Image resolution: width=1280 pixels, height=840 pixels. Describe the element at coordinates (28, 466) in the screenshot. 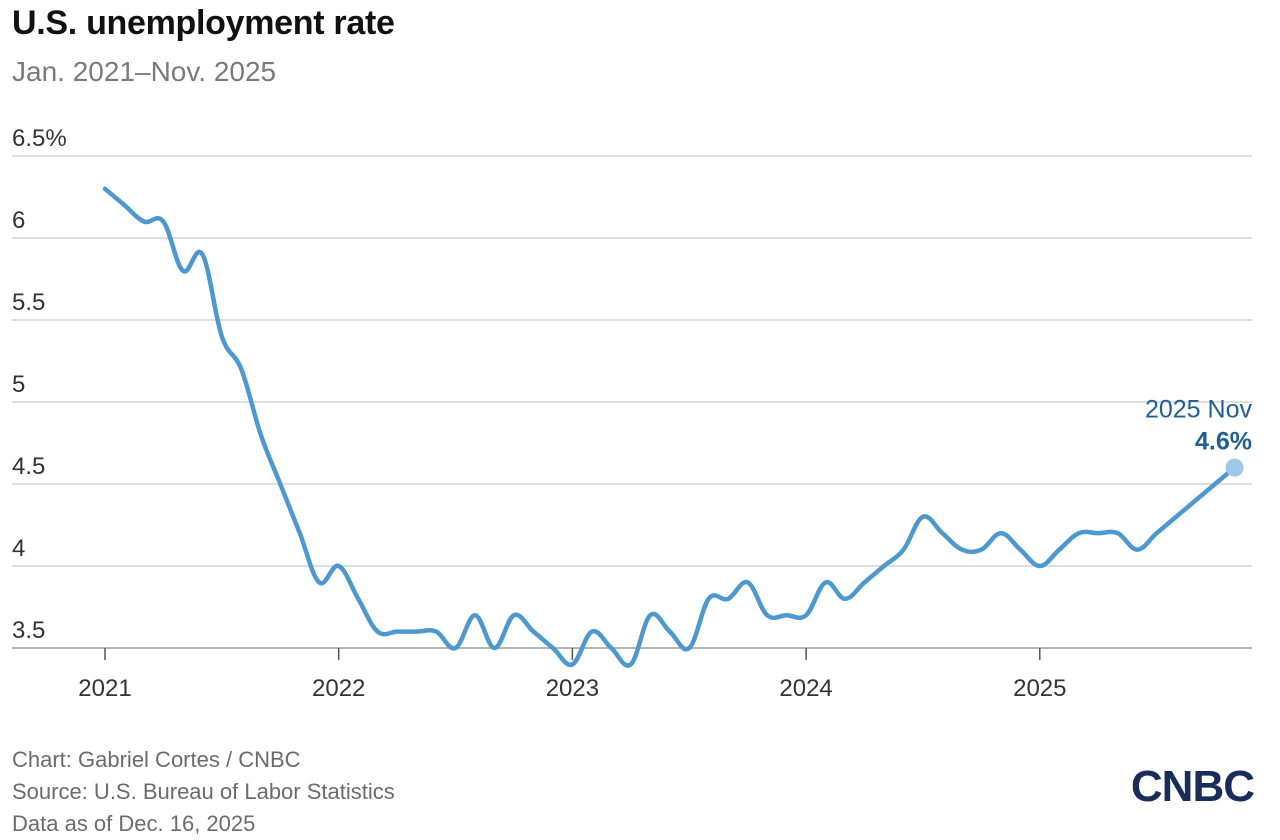

I see `y-tick-label: 4.5` at that location.